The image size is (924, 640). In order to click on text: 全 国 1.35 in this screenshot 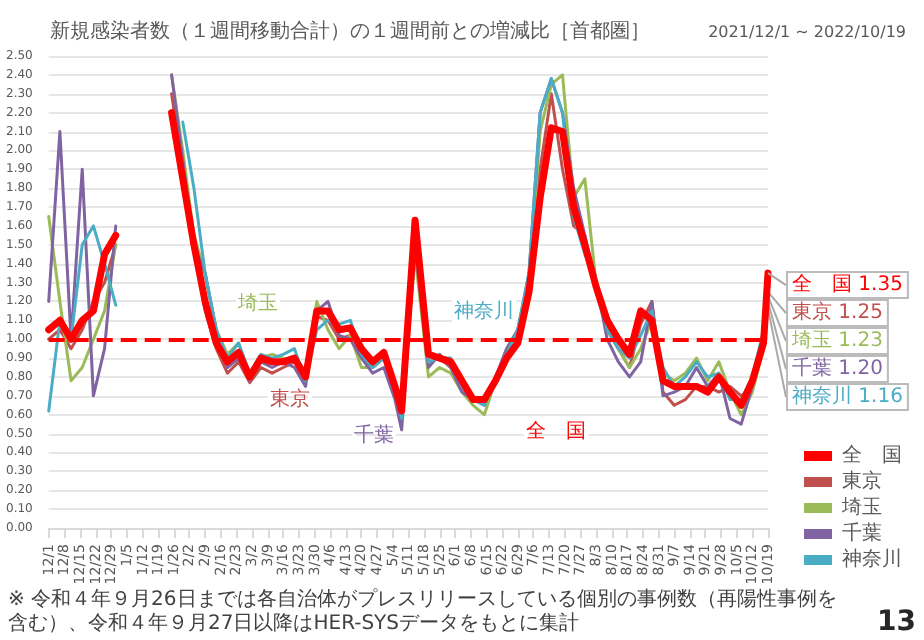, I will do `click(847, 285)`.